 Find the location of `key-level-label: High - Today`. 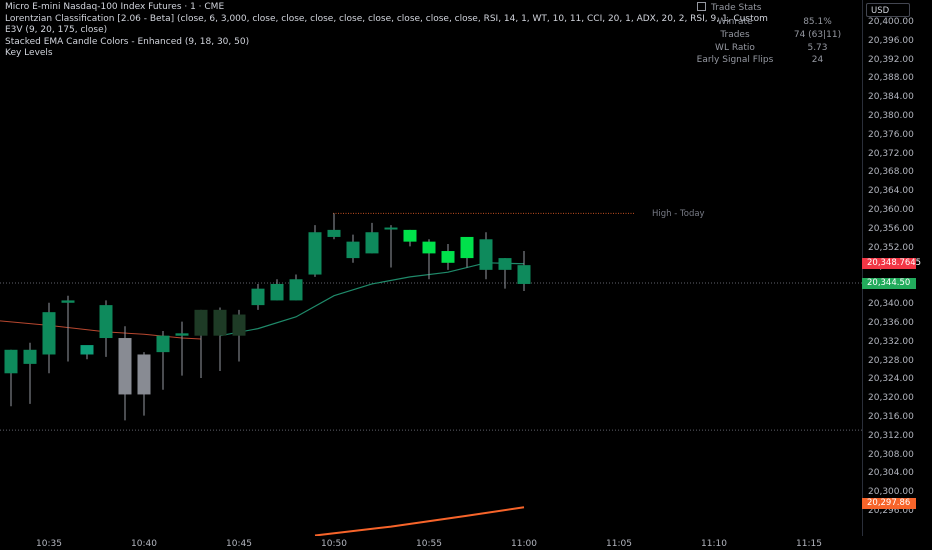

key-level-label: High - Today is located at coordinates (678, 214).